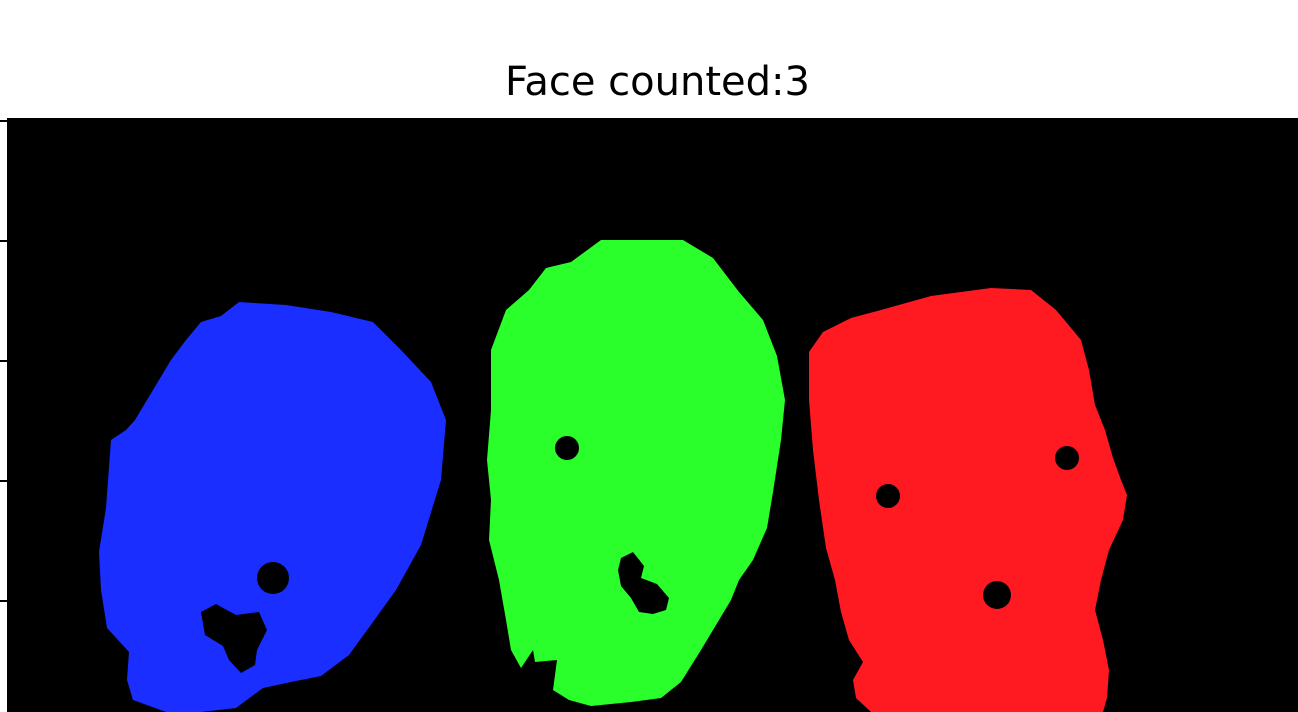  What do you see at coordinates (968, 500) in the screenshot?
I see `face-blob-right` at bounding box center [968, 500].